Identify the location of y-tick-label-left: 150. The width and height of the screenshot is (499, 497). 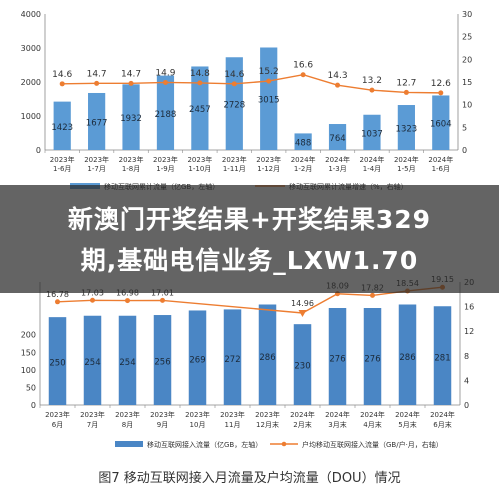
(28, 352).